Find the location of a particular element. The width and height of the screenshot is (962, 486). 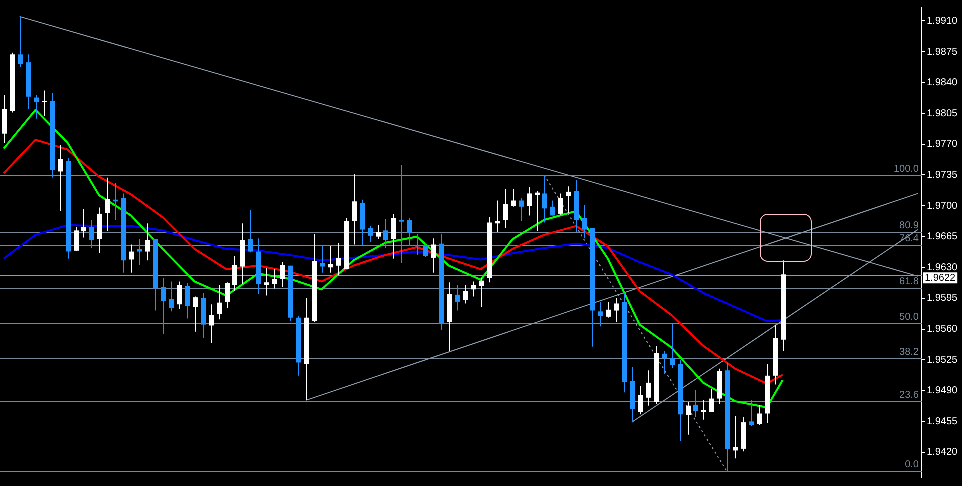

annotation: 0.0 is located at coordinates (912, 465).